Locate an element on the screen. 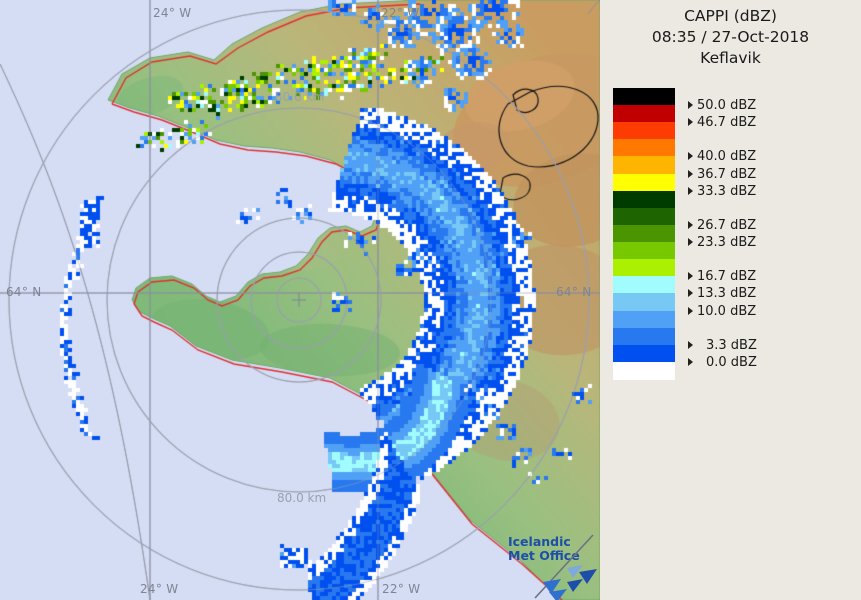  legend-tick-label: 10.0 dBZ is located at coordinates (727, 311).